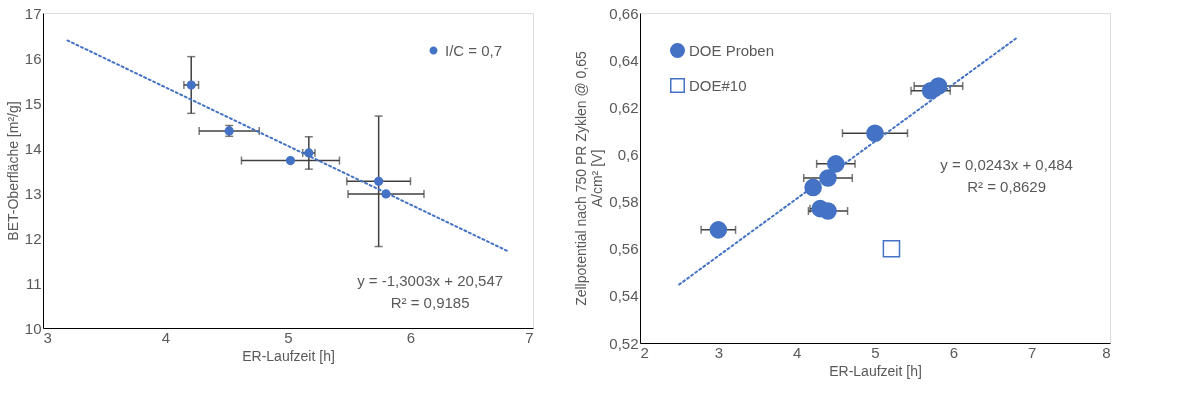 The height and width of the screenshot is (405, 1201). Describe the element at coordinates (33, 148) in the screenshot. I see `y-tick-label: 14` at that location.